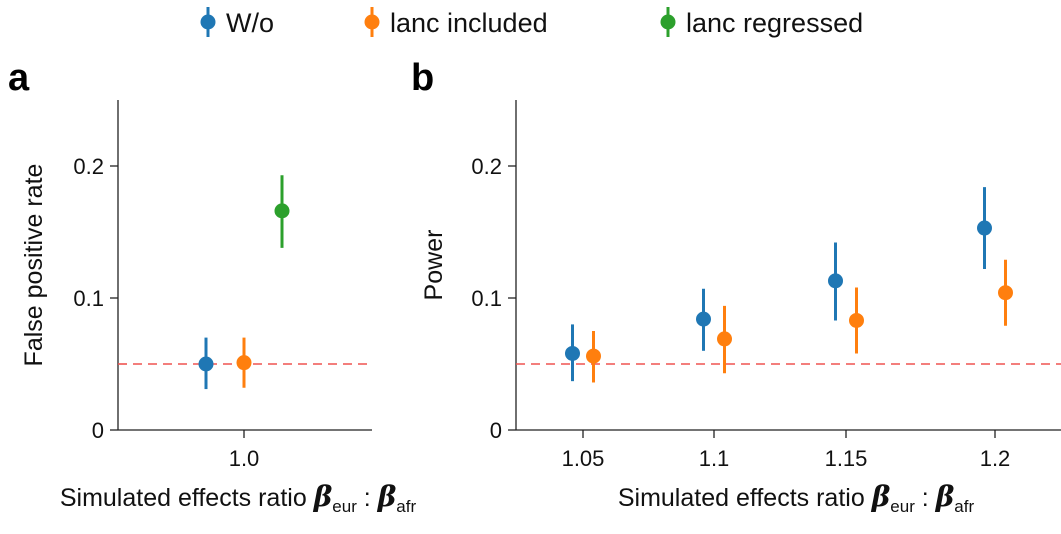 Image resolution: width=1061 pixels, height=534 pixels. Describe the element at coordinates (964, 506) in the screenshot. I see `panel-b-beta-afr-subscript: afr` at that location.